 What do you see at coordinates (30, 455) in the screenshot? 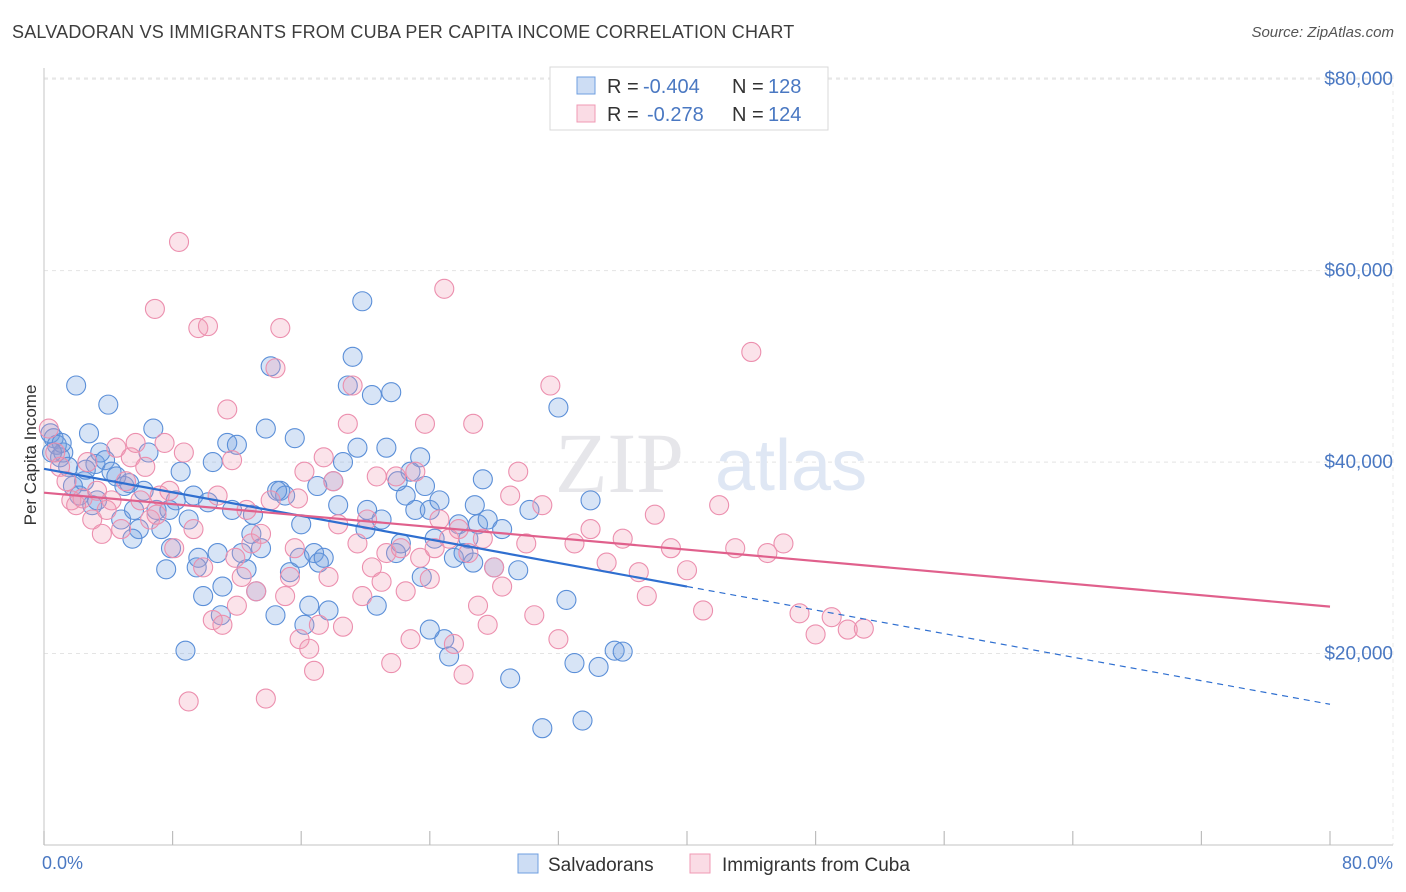
I see `y-axis-label: Per Capita Income` at bounding box center [30, 455].